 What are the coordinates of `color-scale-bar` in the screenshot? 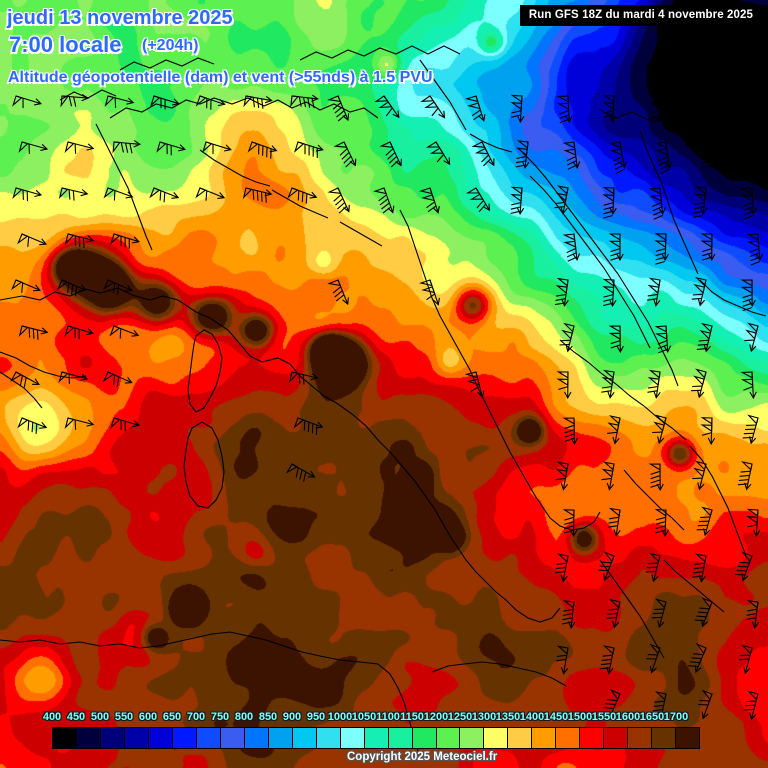 It's located at (376, 738).